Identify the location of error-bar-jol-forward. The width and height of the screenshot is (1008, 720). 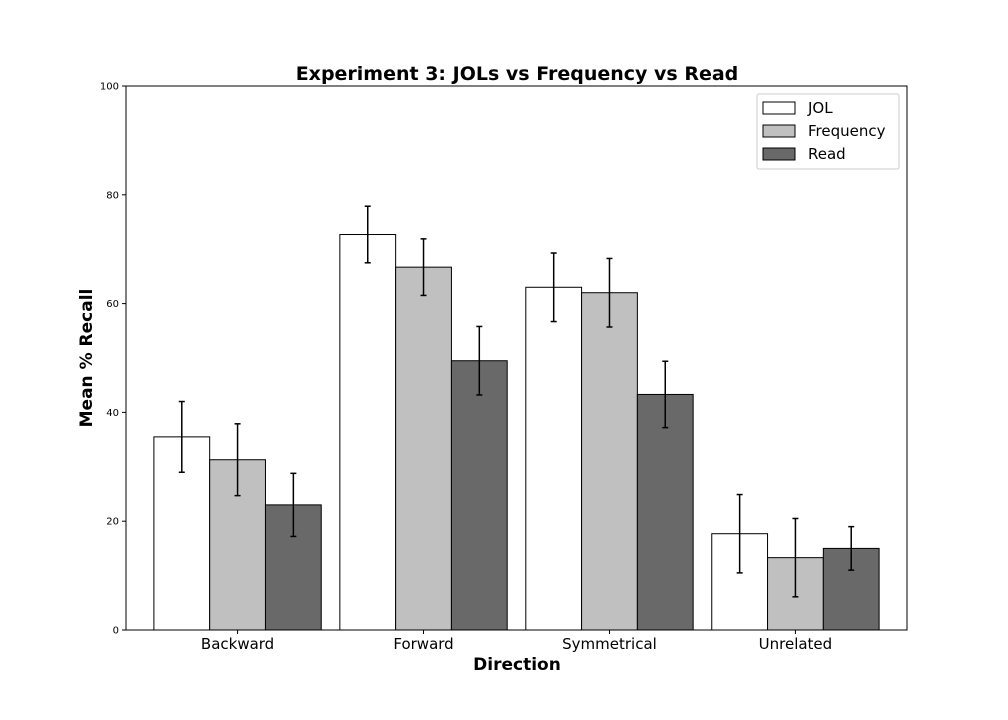
(367, 234).